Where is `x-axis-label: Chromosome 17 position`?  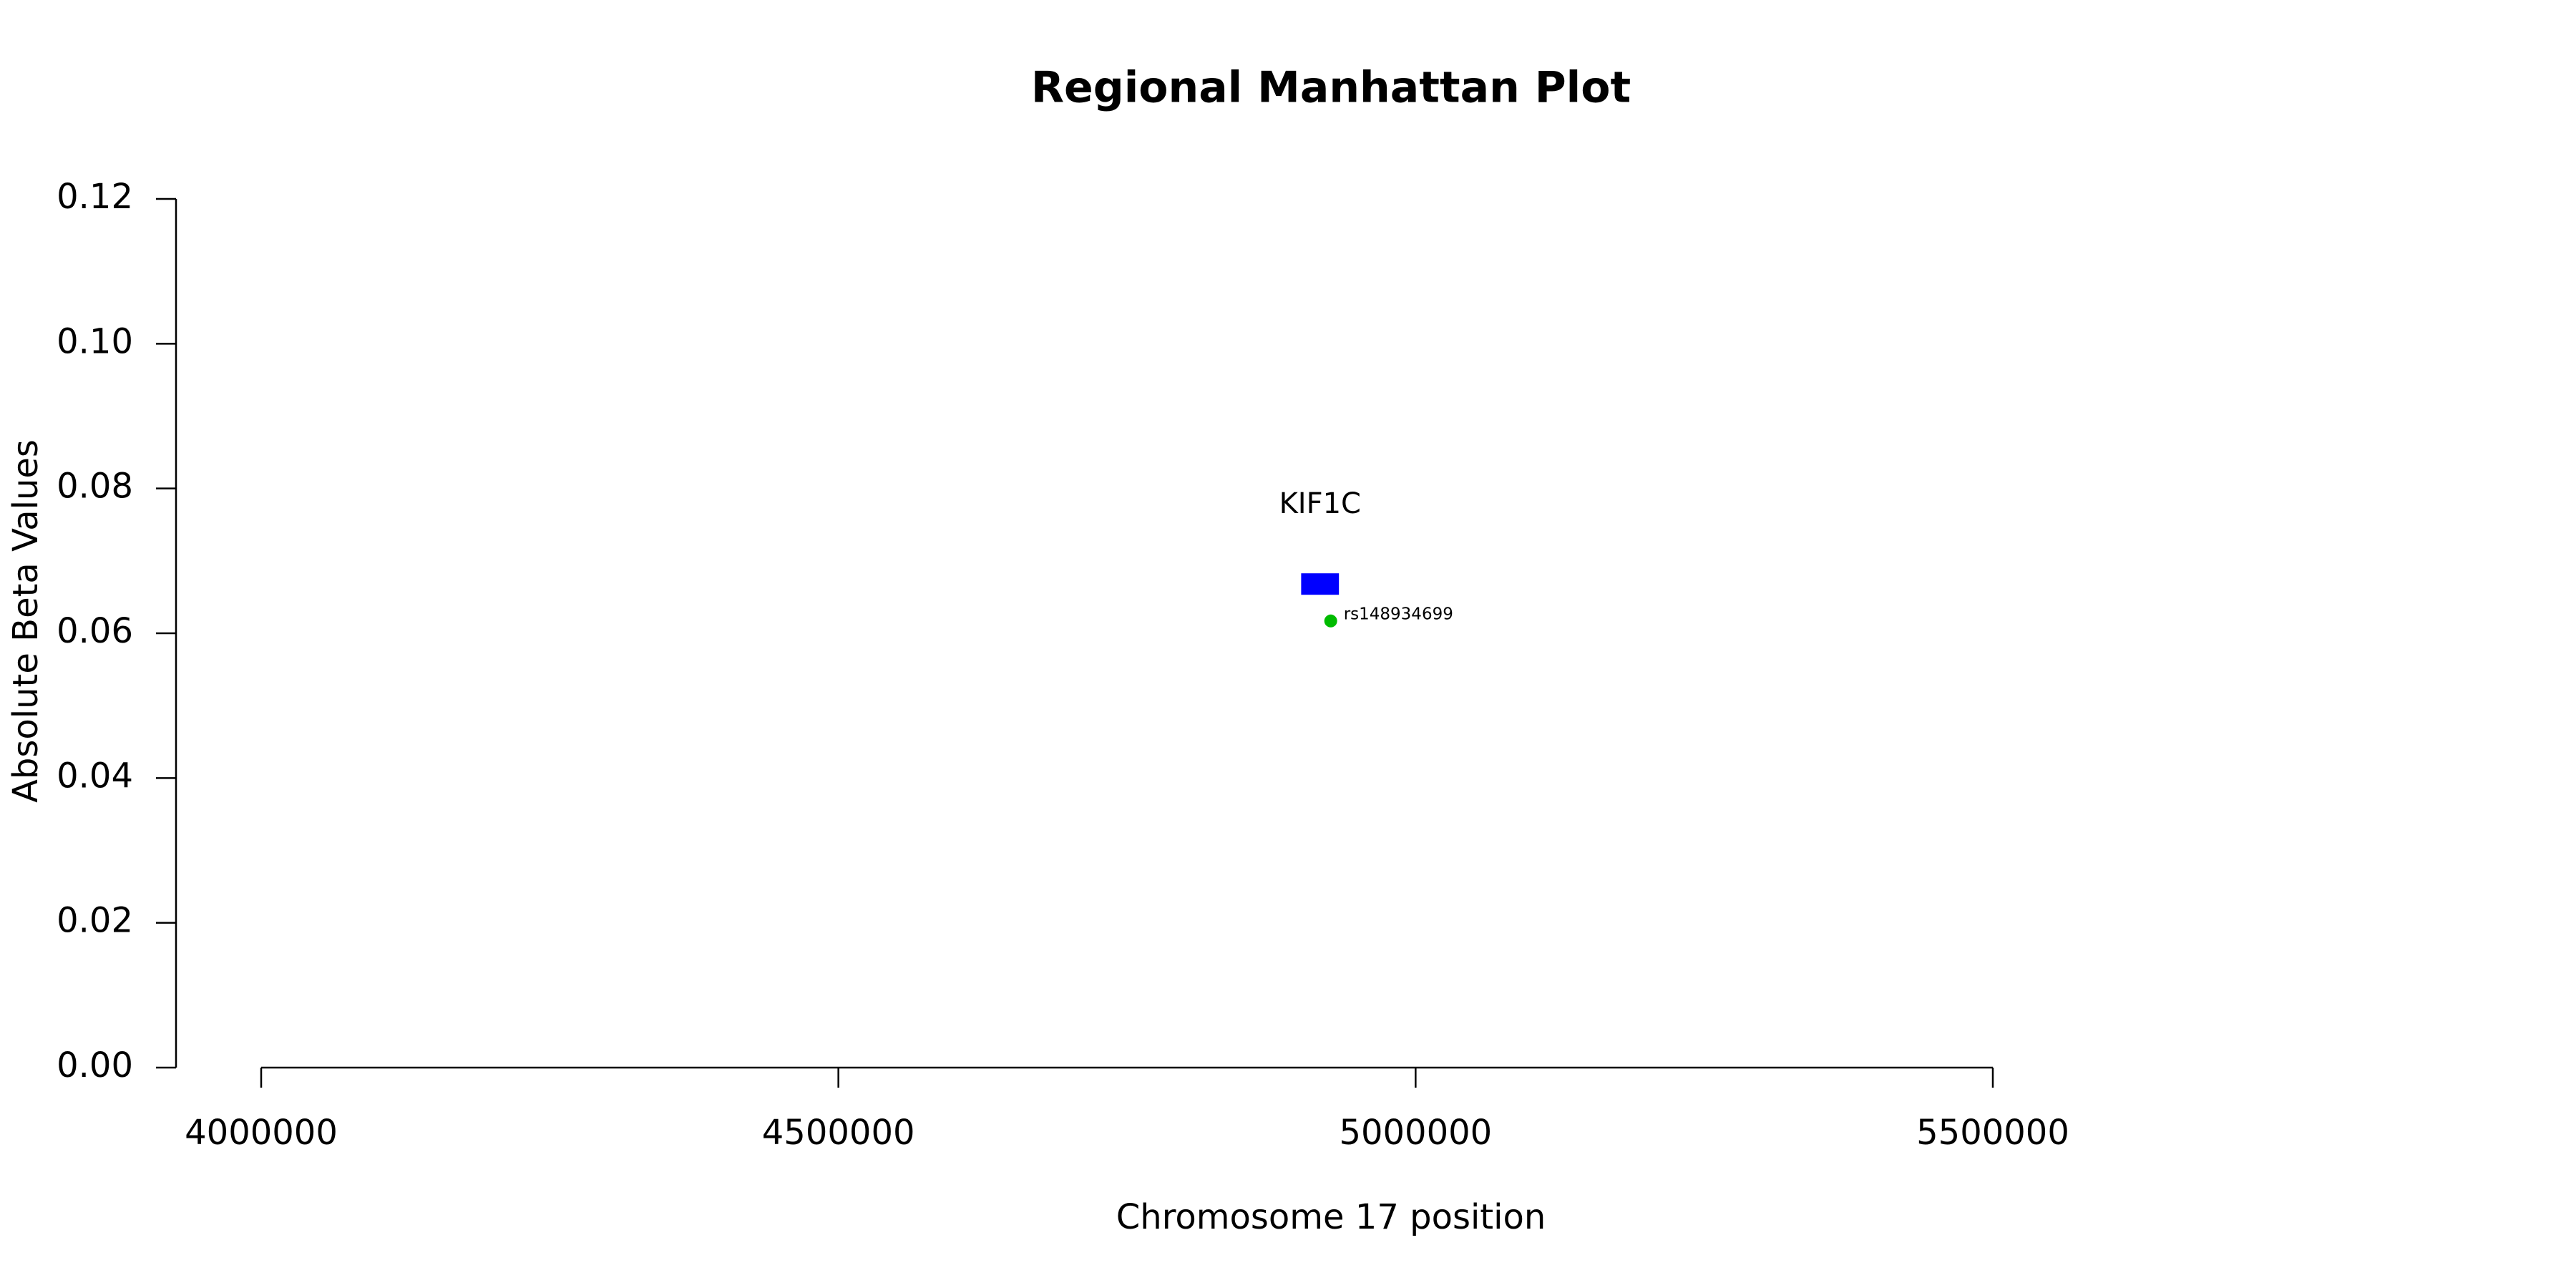 x-axis-label: Chromosome 17 position is located at coordinates (1331, 1217).